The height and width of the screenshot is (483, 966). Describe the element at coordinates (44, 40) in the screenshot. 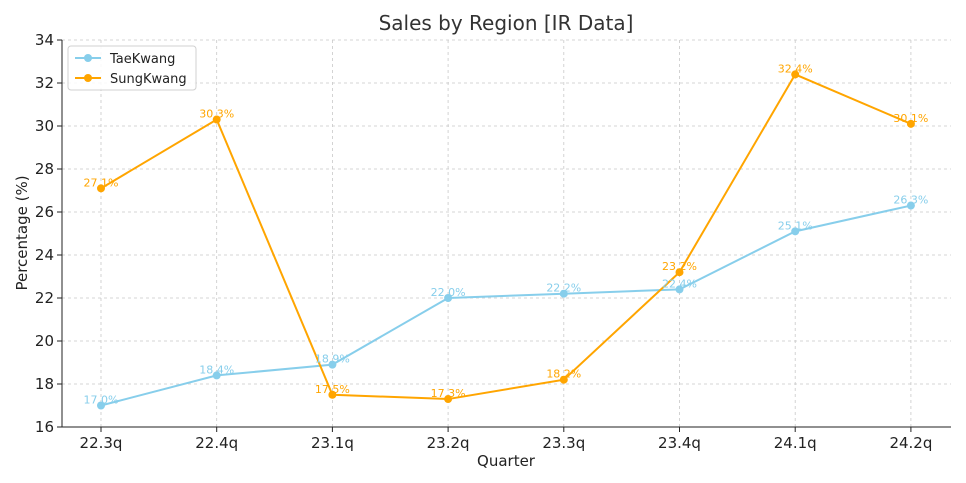

I see `y-tick-label: 34` at that location.